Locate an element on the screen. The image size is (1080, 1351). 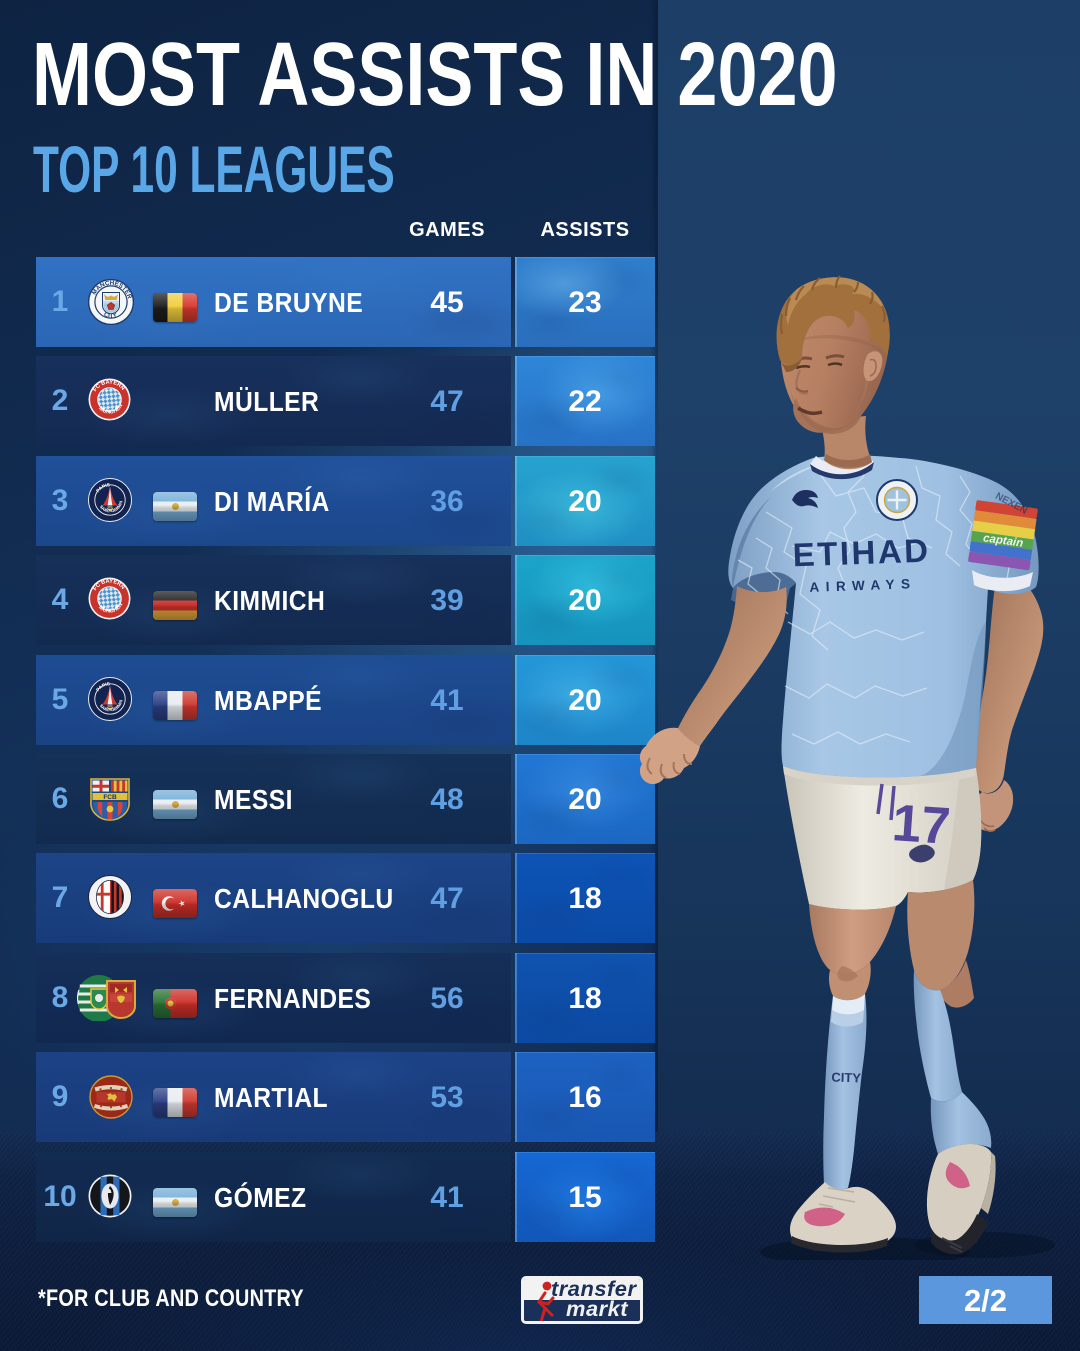
svg-text: ETIHAD is located at coordinates (861, 553).